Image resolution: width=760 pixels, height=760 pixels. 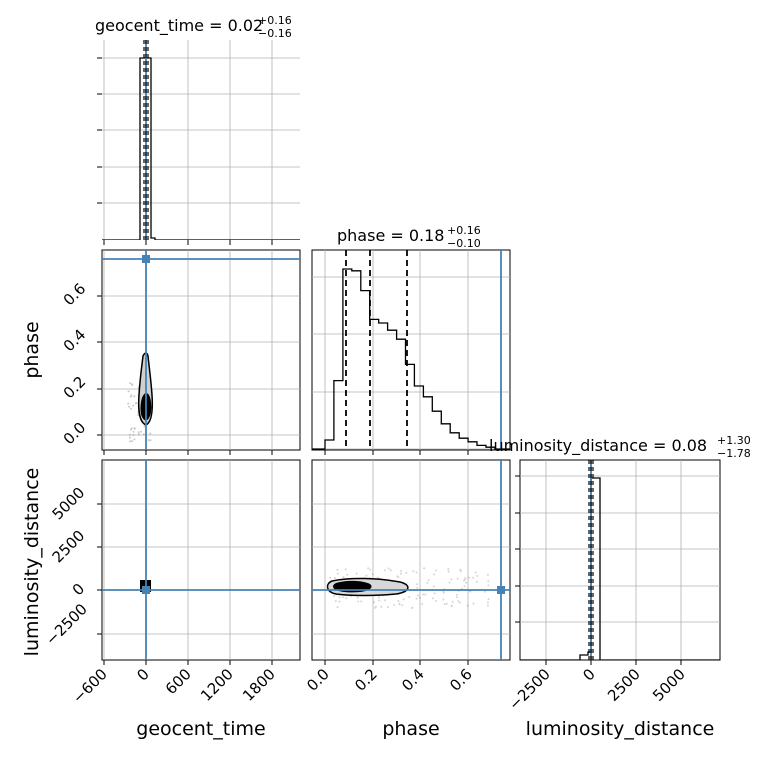 I want to click on axes-frame, so click(x=201, y=140).